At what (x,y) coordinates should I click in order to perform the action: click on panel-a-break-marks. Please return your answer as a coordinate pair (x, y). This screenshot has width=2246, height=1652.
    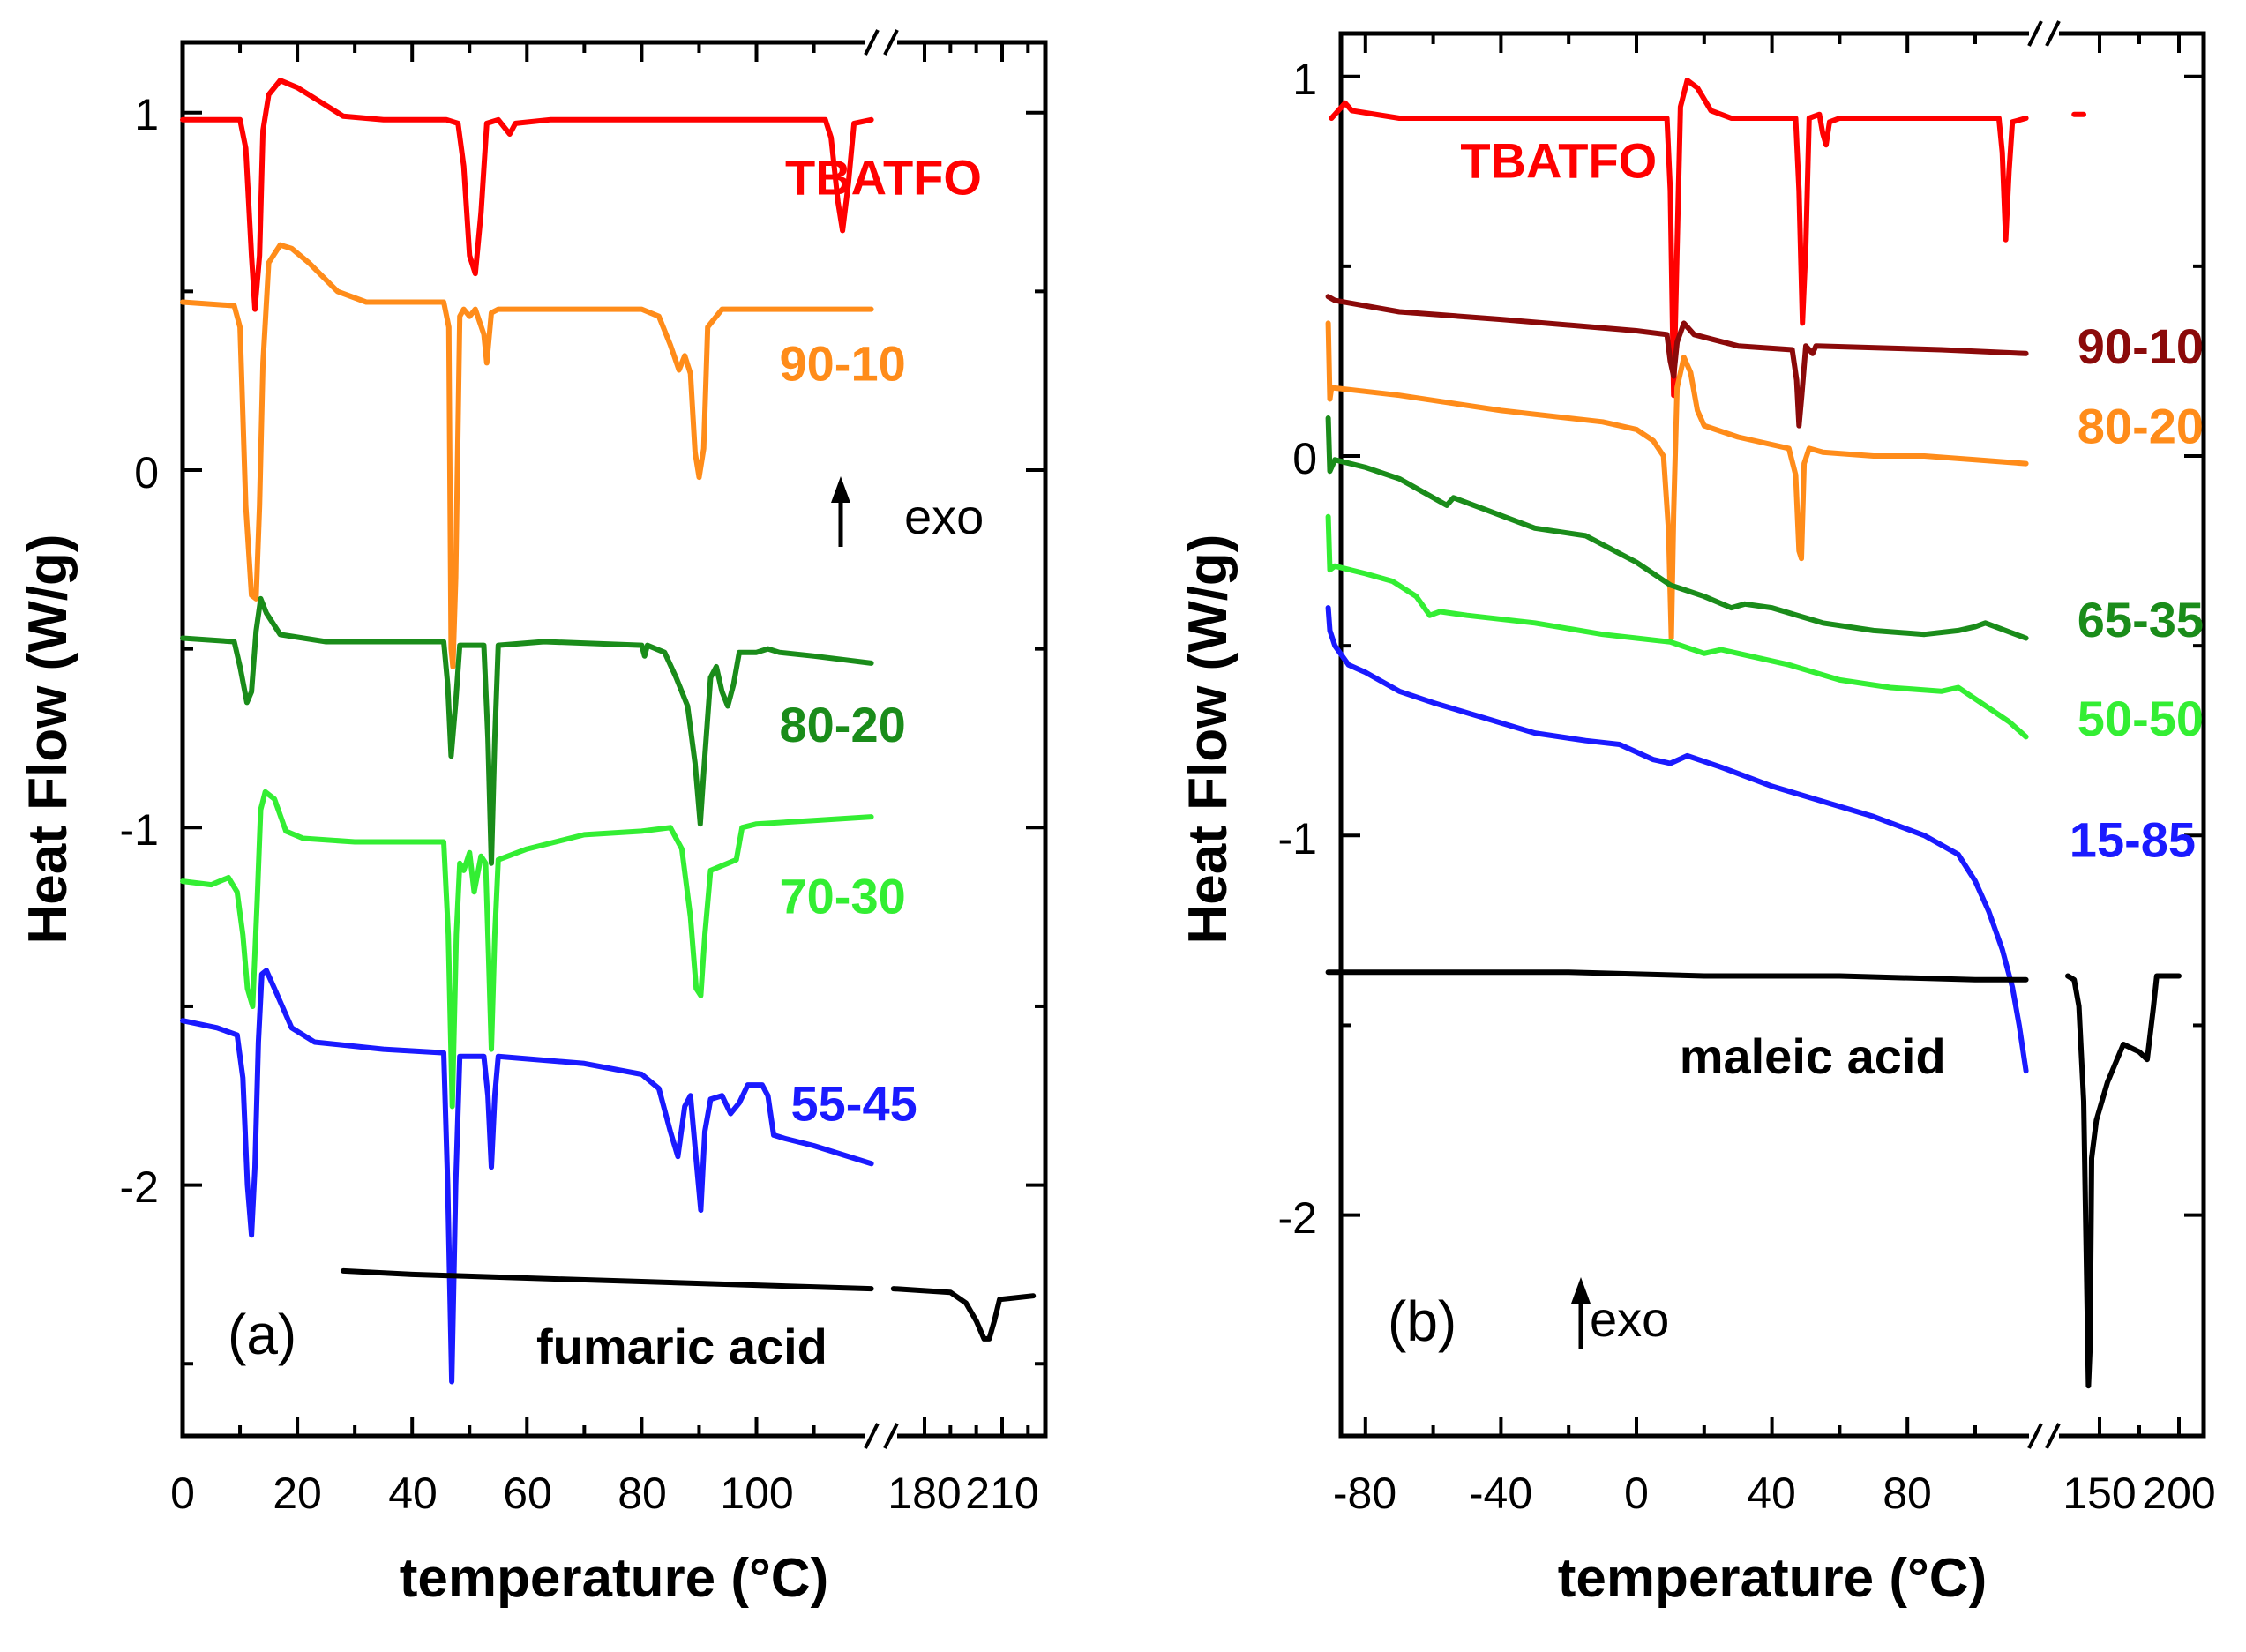
    Looking at the image, I should click on (881, 739).